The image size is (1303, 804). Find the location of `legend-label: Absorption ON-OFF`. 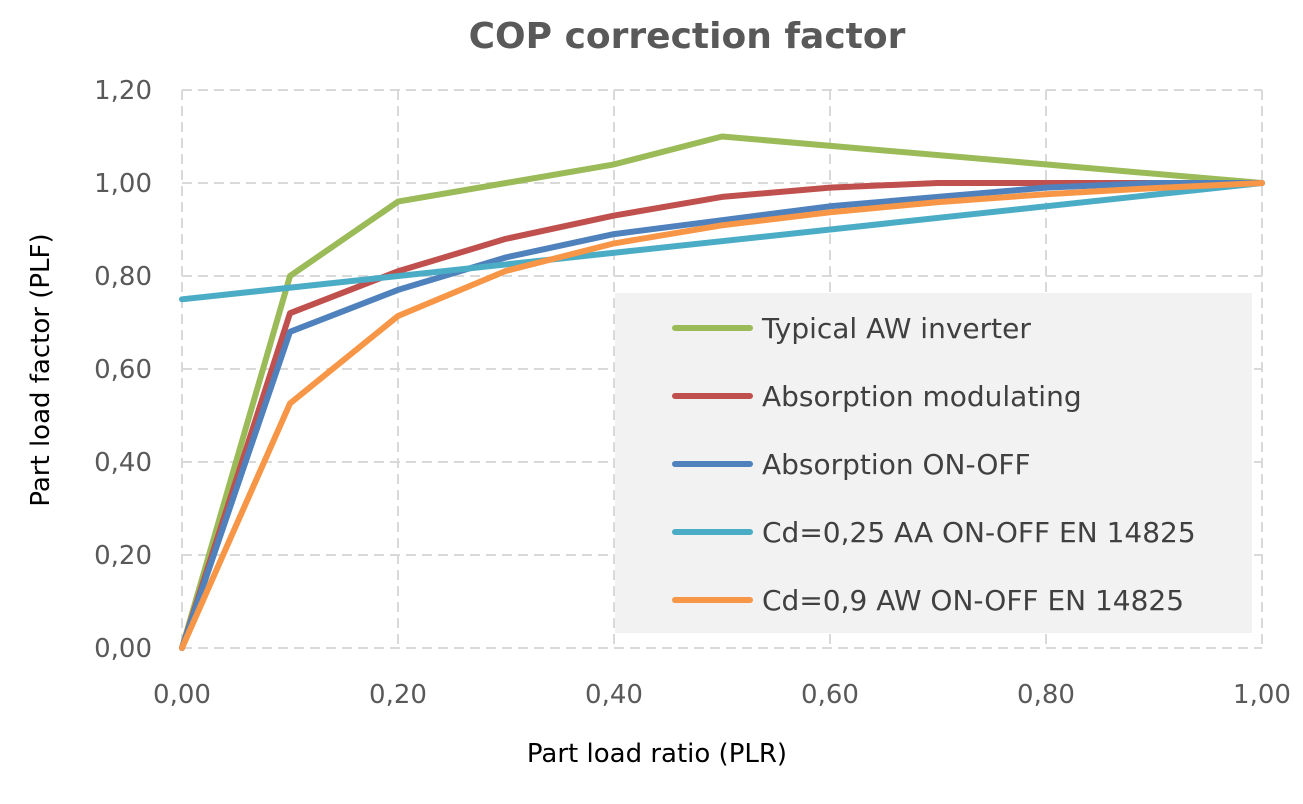

legend-label: Absorption ON-OFF is located at coordinates (896, 464).